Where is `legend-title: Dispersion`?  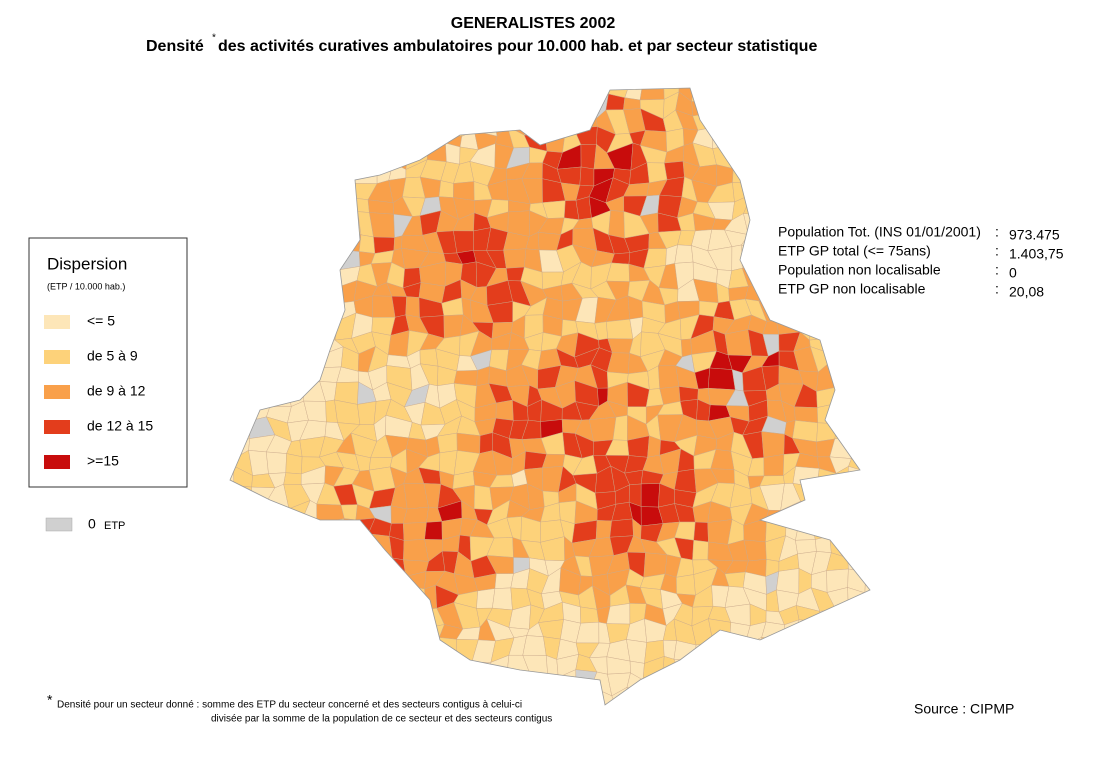
legend-title: Dispersion is located at coordinates (87, 263).